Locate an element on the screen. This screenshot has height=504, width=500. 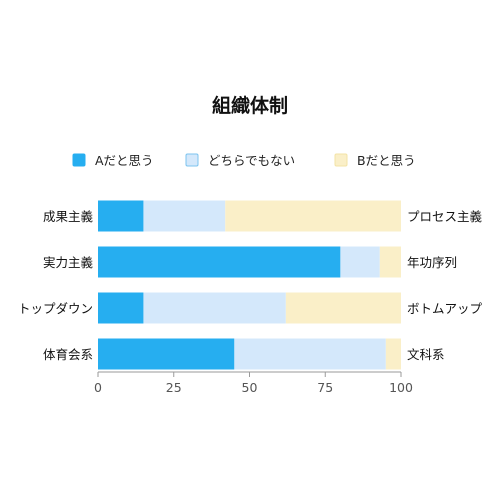
category-label-right-4: 文科系 is located at coordinates (426, 354).